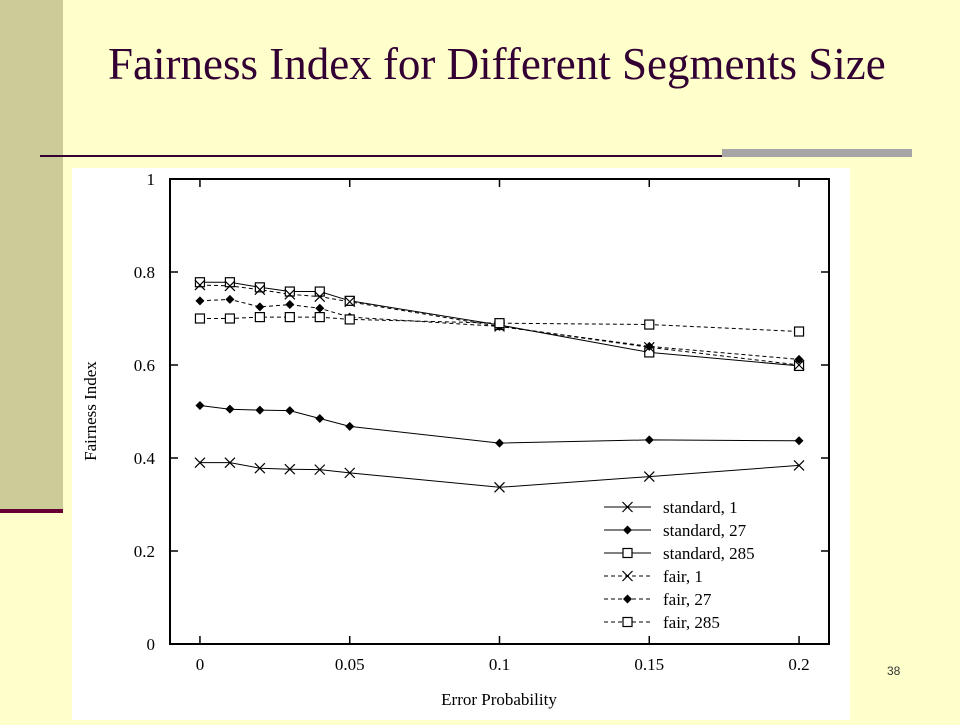  I want to click on page-number: 38, so click(894, 671).